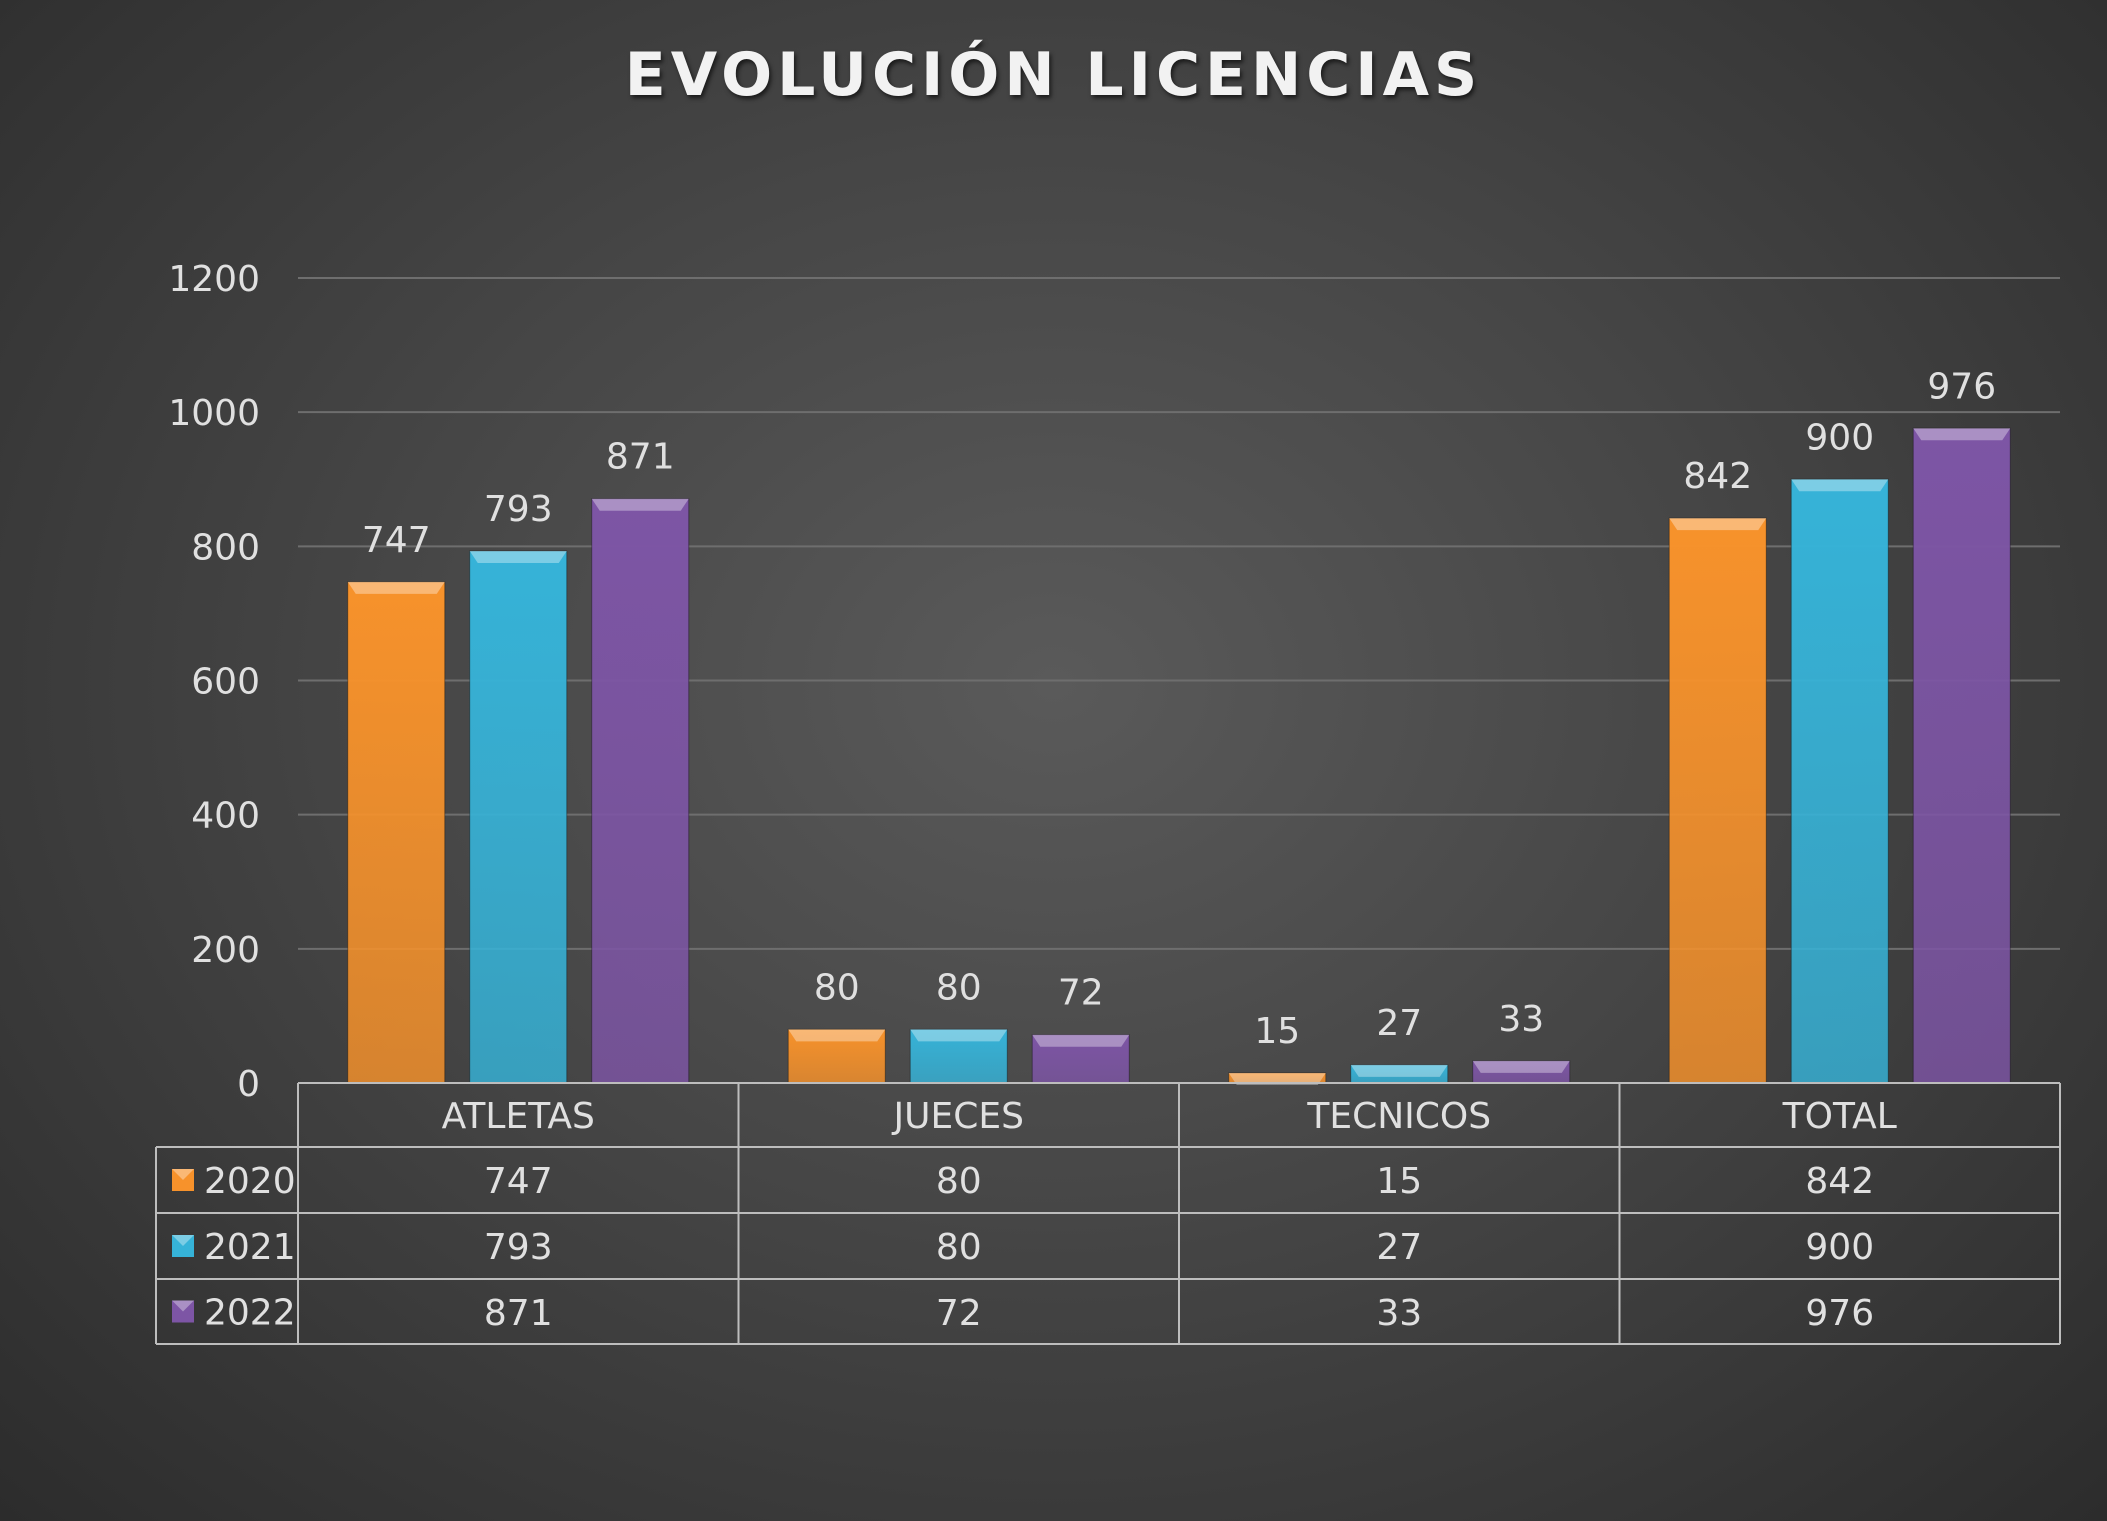 The image size is (2107, 1521). What do you see at coordinates (1961, 386) in the screenshot?
I see `data-label: 976` at bounding box center [1961, 386].